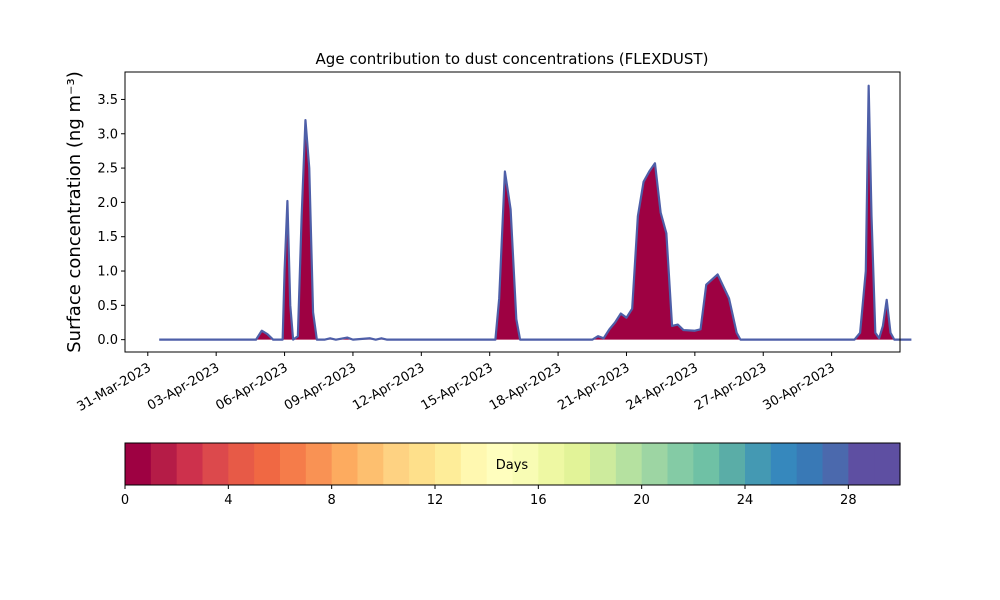 Image resolution: width=1000 pixels, height=600 pixels. I want to click on x-tick-label: 06-Apr-2023, so click(251, 386).